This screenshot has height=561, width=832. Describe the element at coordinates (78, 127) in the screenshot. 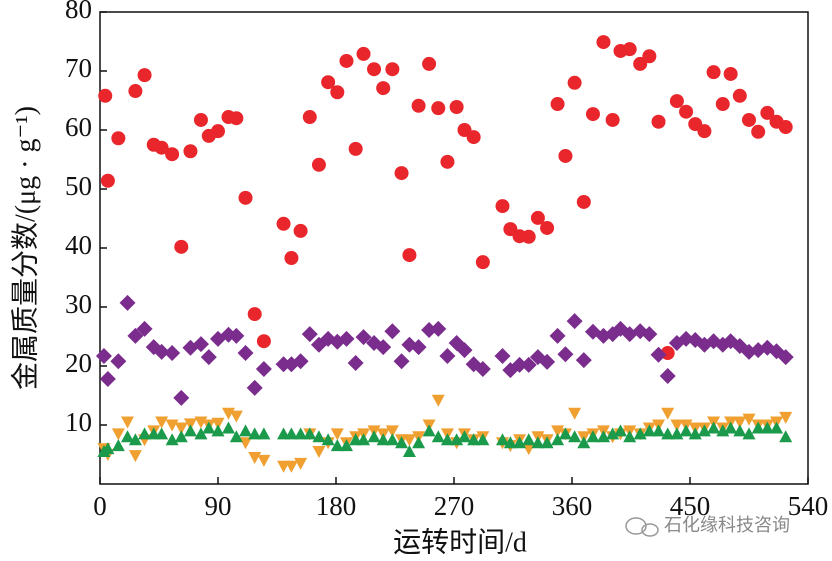

I see `y-tick-label: 60` at that location.